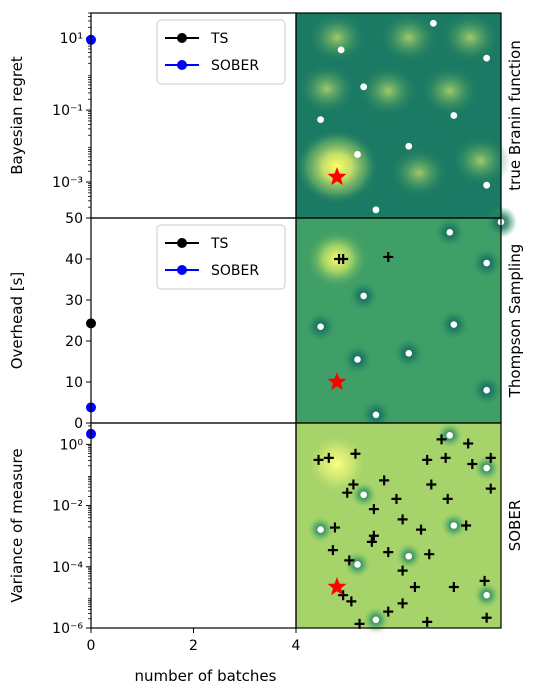 The image size is (536, 690). Describe the element at coordinates (71, 39) in the screenshot. I see `y-tick-label: 10¹` at that location.